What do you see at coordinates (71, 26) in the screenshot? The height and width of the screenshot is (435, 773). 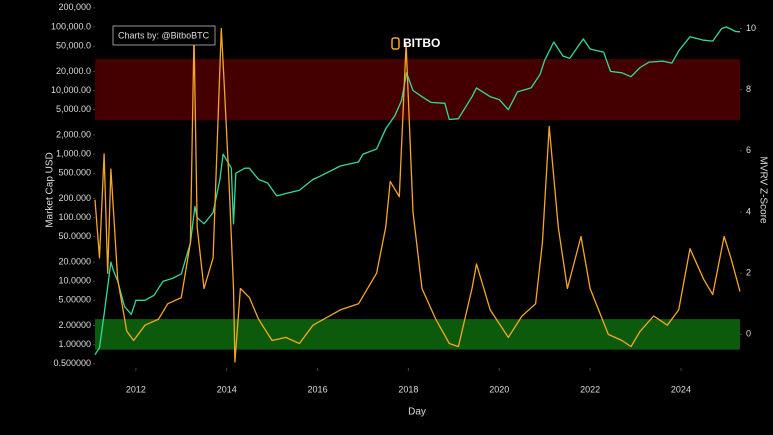 I see `y-tick-label: 100,000.0` at bounding box center [71, 26].